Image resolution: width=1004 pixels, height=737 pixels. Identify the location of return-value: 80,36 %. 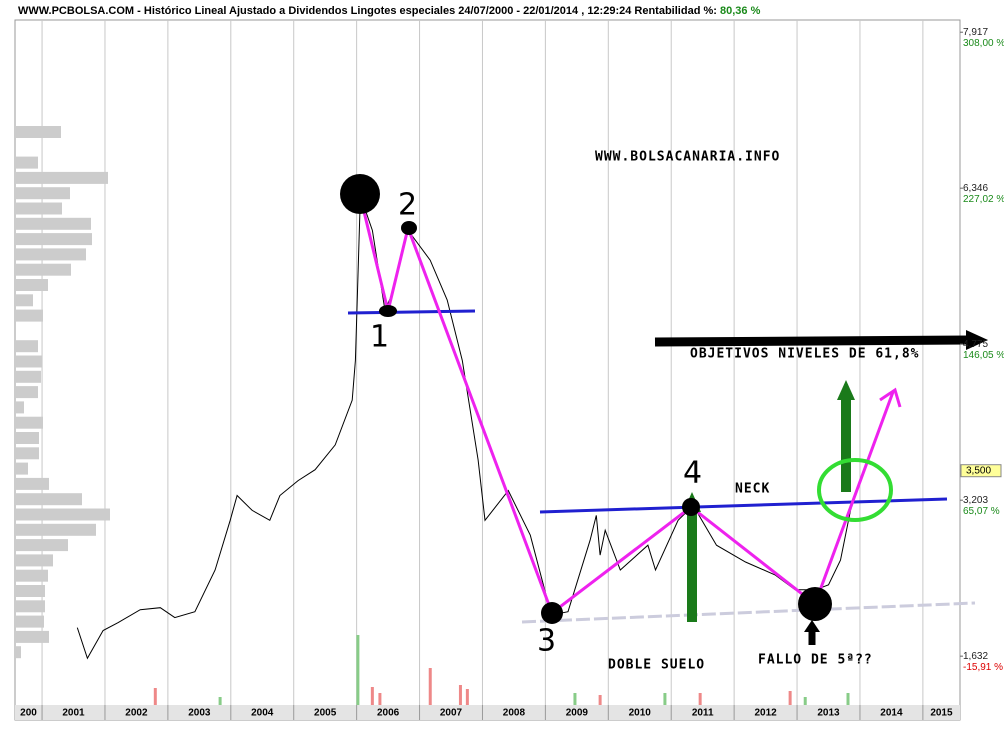
(740, 11).